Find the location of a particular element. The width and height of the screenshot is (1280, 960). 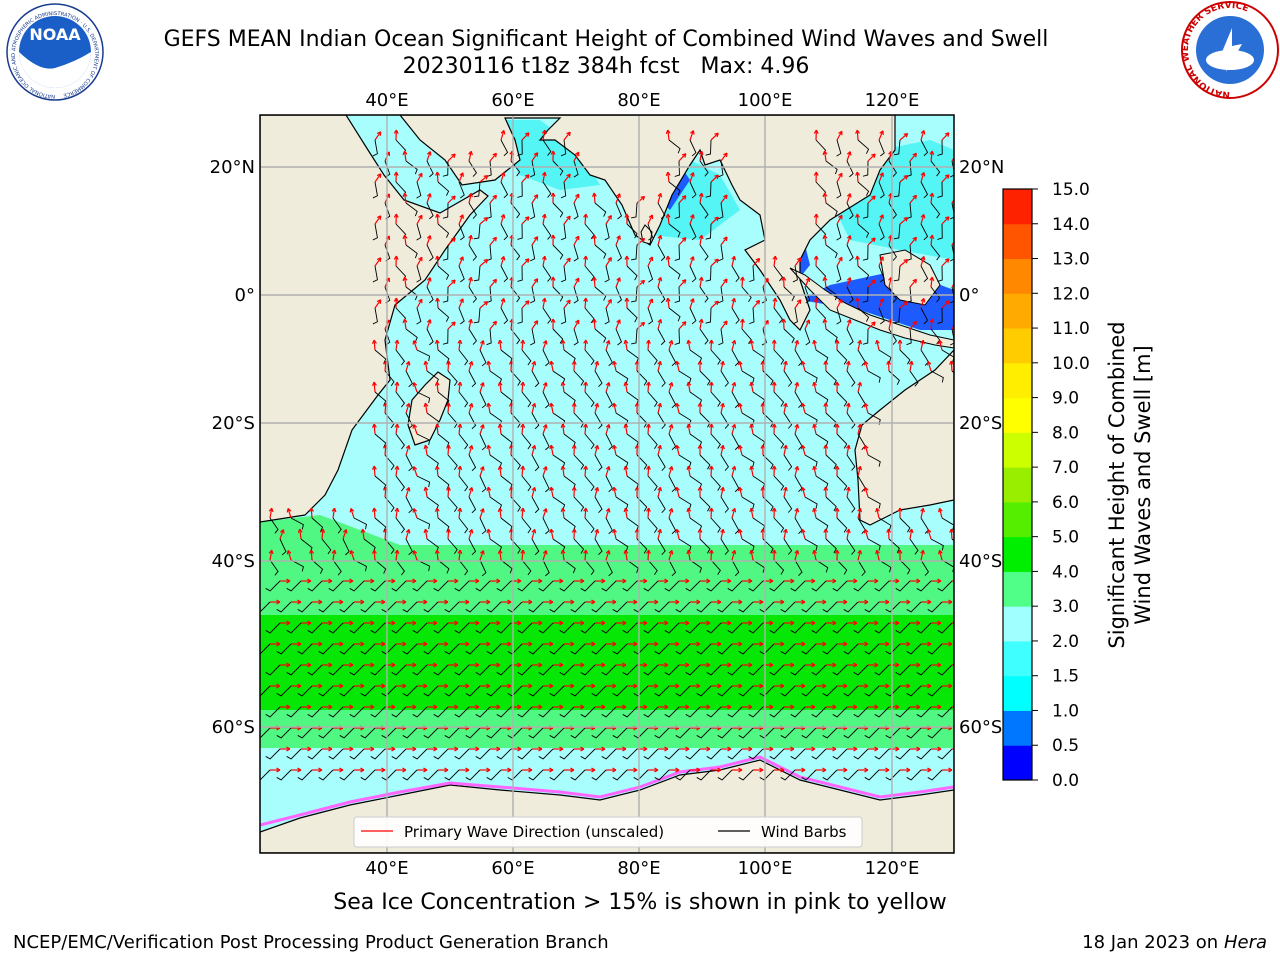

colorbar-tick-label: 14.0 is located at coordinates (1071, 225).